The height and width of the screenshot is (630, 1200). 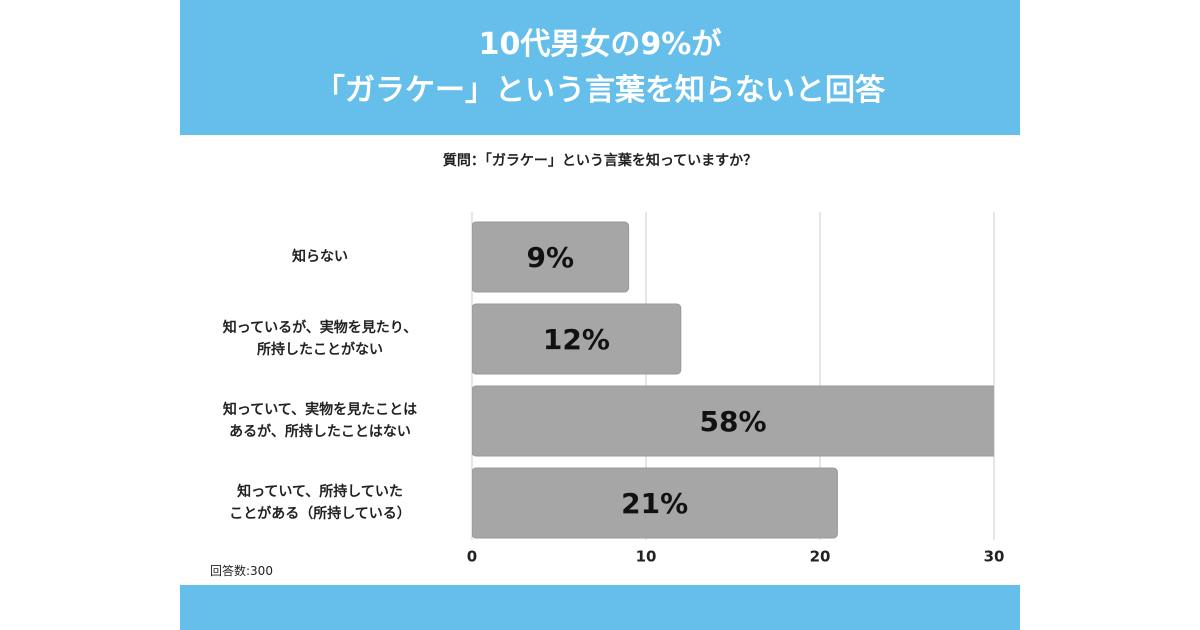 What do you see at coordinates (320, 421) in the screenshot?
I see `y-tick-label: 知っていて、実物を見たことは あるが、所持したことはない` at bounding box center [320, 421].